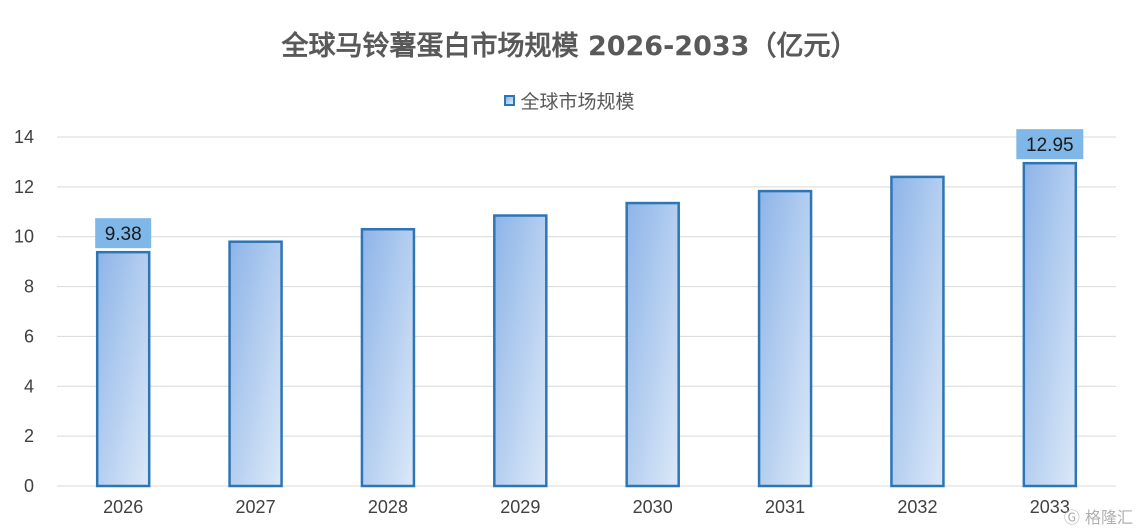  What do you see at coordinates (24, 137) in the screenshot?
I see `y-tick-label: 14` at bounding box center [24, 137].